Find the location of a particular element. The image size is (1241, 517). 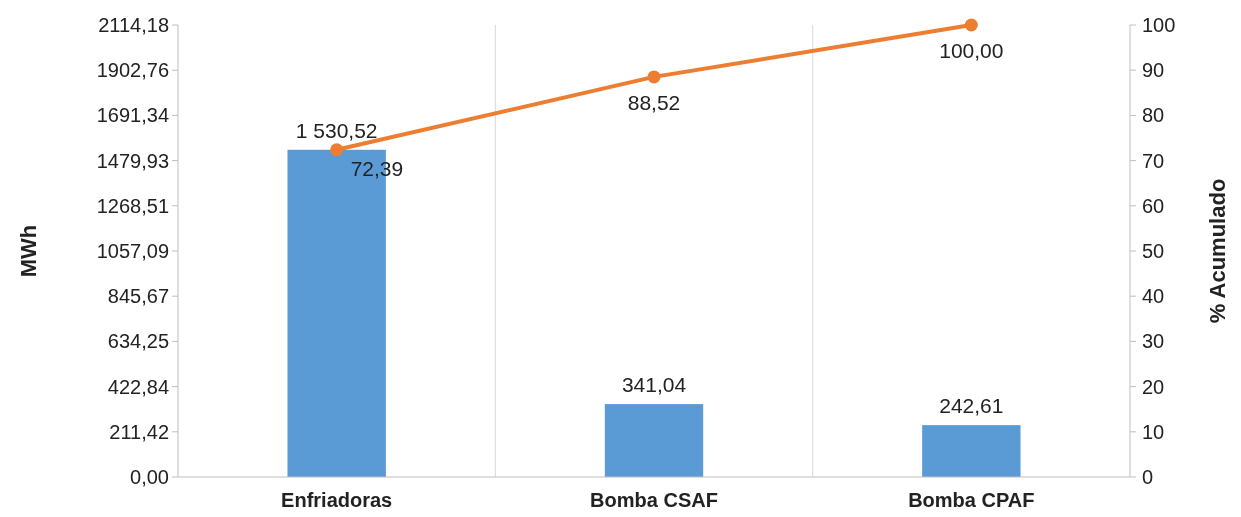

y-tick-label: 1479,93 is located at coordinates (132, 160).